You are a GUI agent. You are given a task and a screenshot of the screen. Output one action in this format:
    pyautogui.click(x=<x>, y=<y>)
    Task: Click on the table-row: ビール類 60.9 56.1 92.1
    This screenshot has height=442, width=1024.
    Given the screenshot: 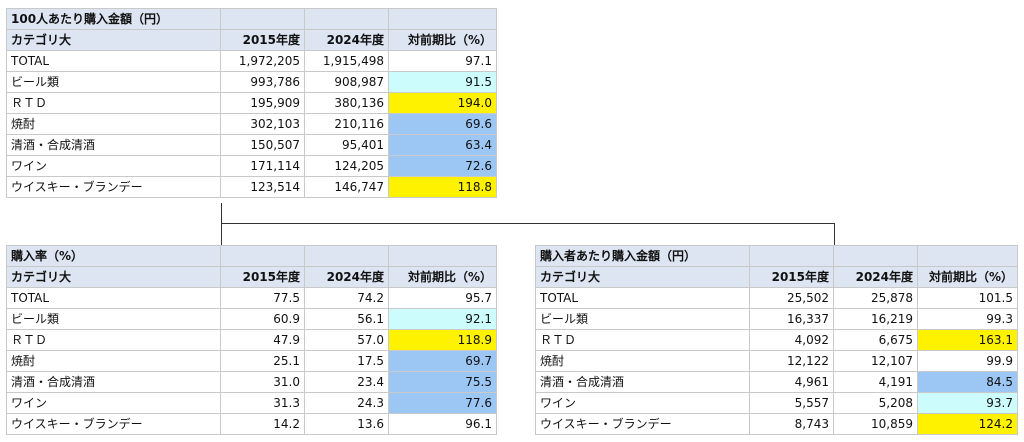 What is the action you would take?
    pyautogui.click(x=251, y=319)
    